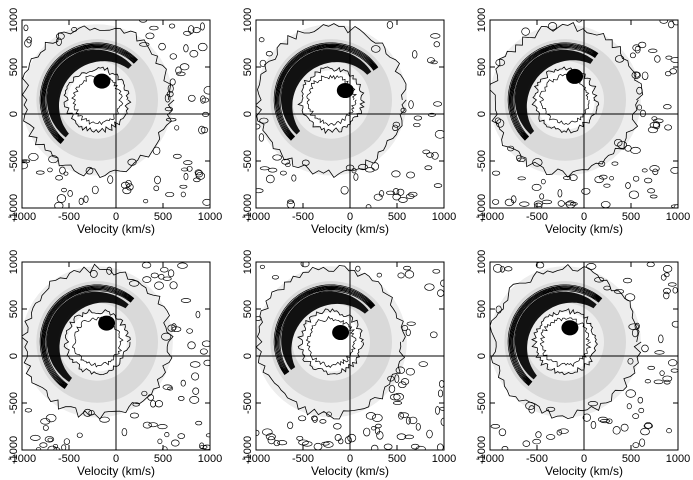  What do you see at coordinates (490, 459) in the screenshot?
I see `x-tick-label: -1000` at bounding box center [490, 459].